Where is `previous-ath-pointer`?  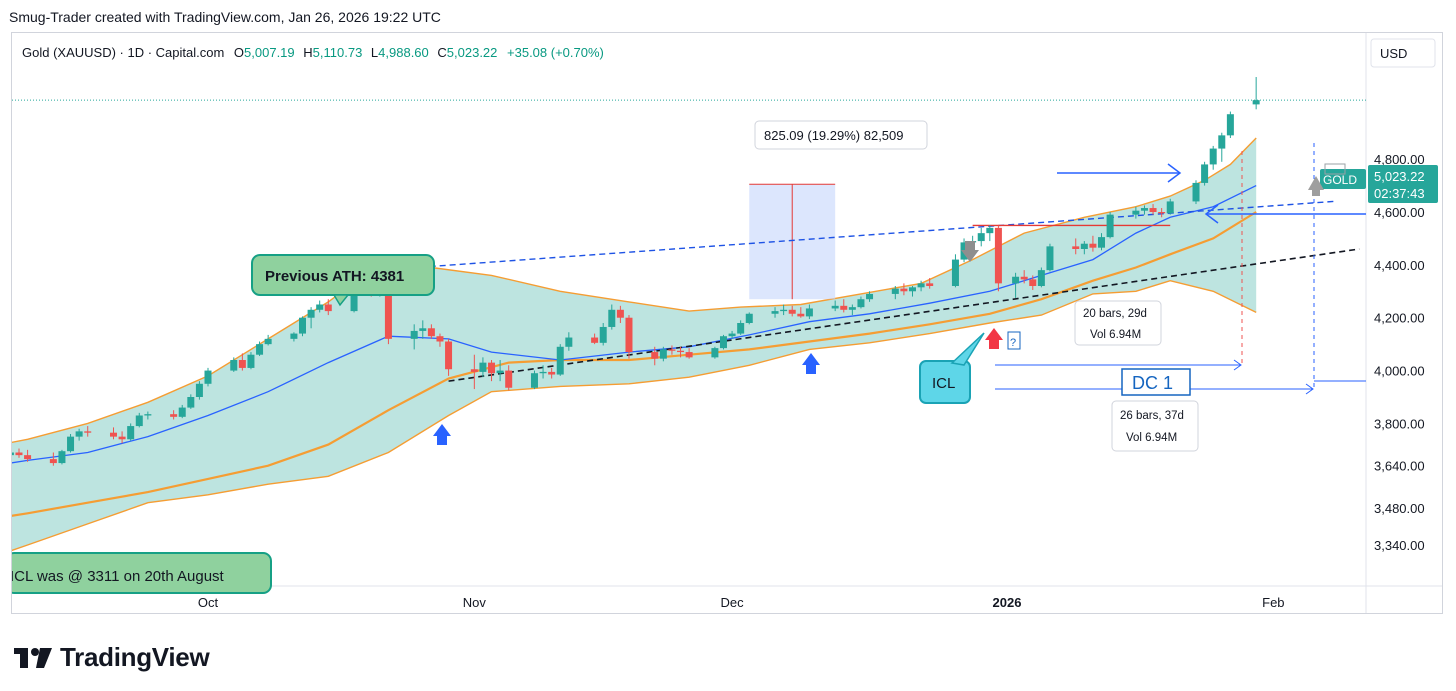 previous-ath-pointer is located at coordinates (341, 300).